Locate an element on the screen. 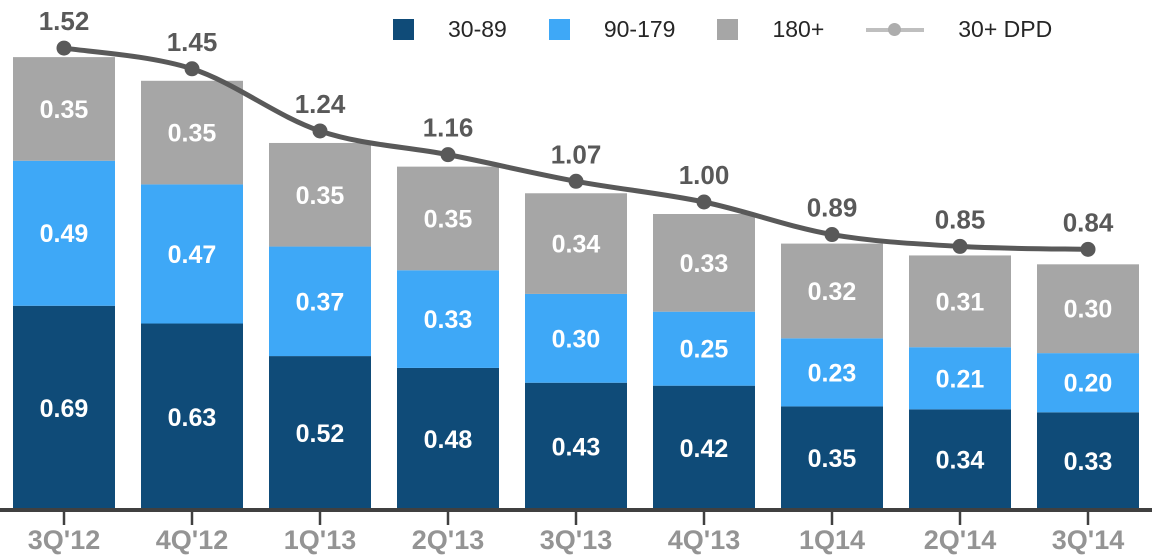  category-label: 4Q'13 is located at coordinates (704, 540).